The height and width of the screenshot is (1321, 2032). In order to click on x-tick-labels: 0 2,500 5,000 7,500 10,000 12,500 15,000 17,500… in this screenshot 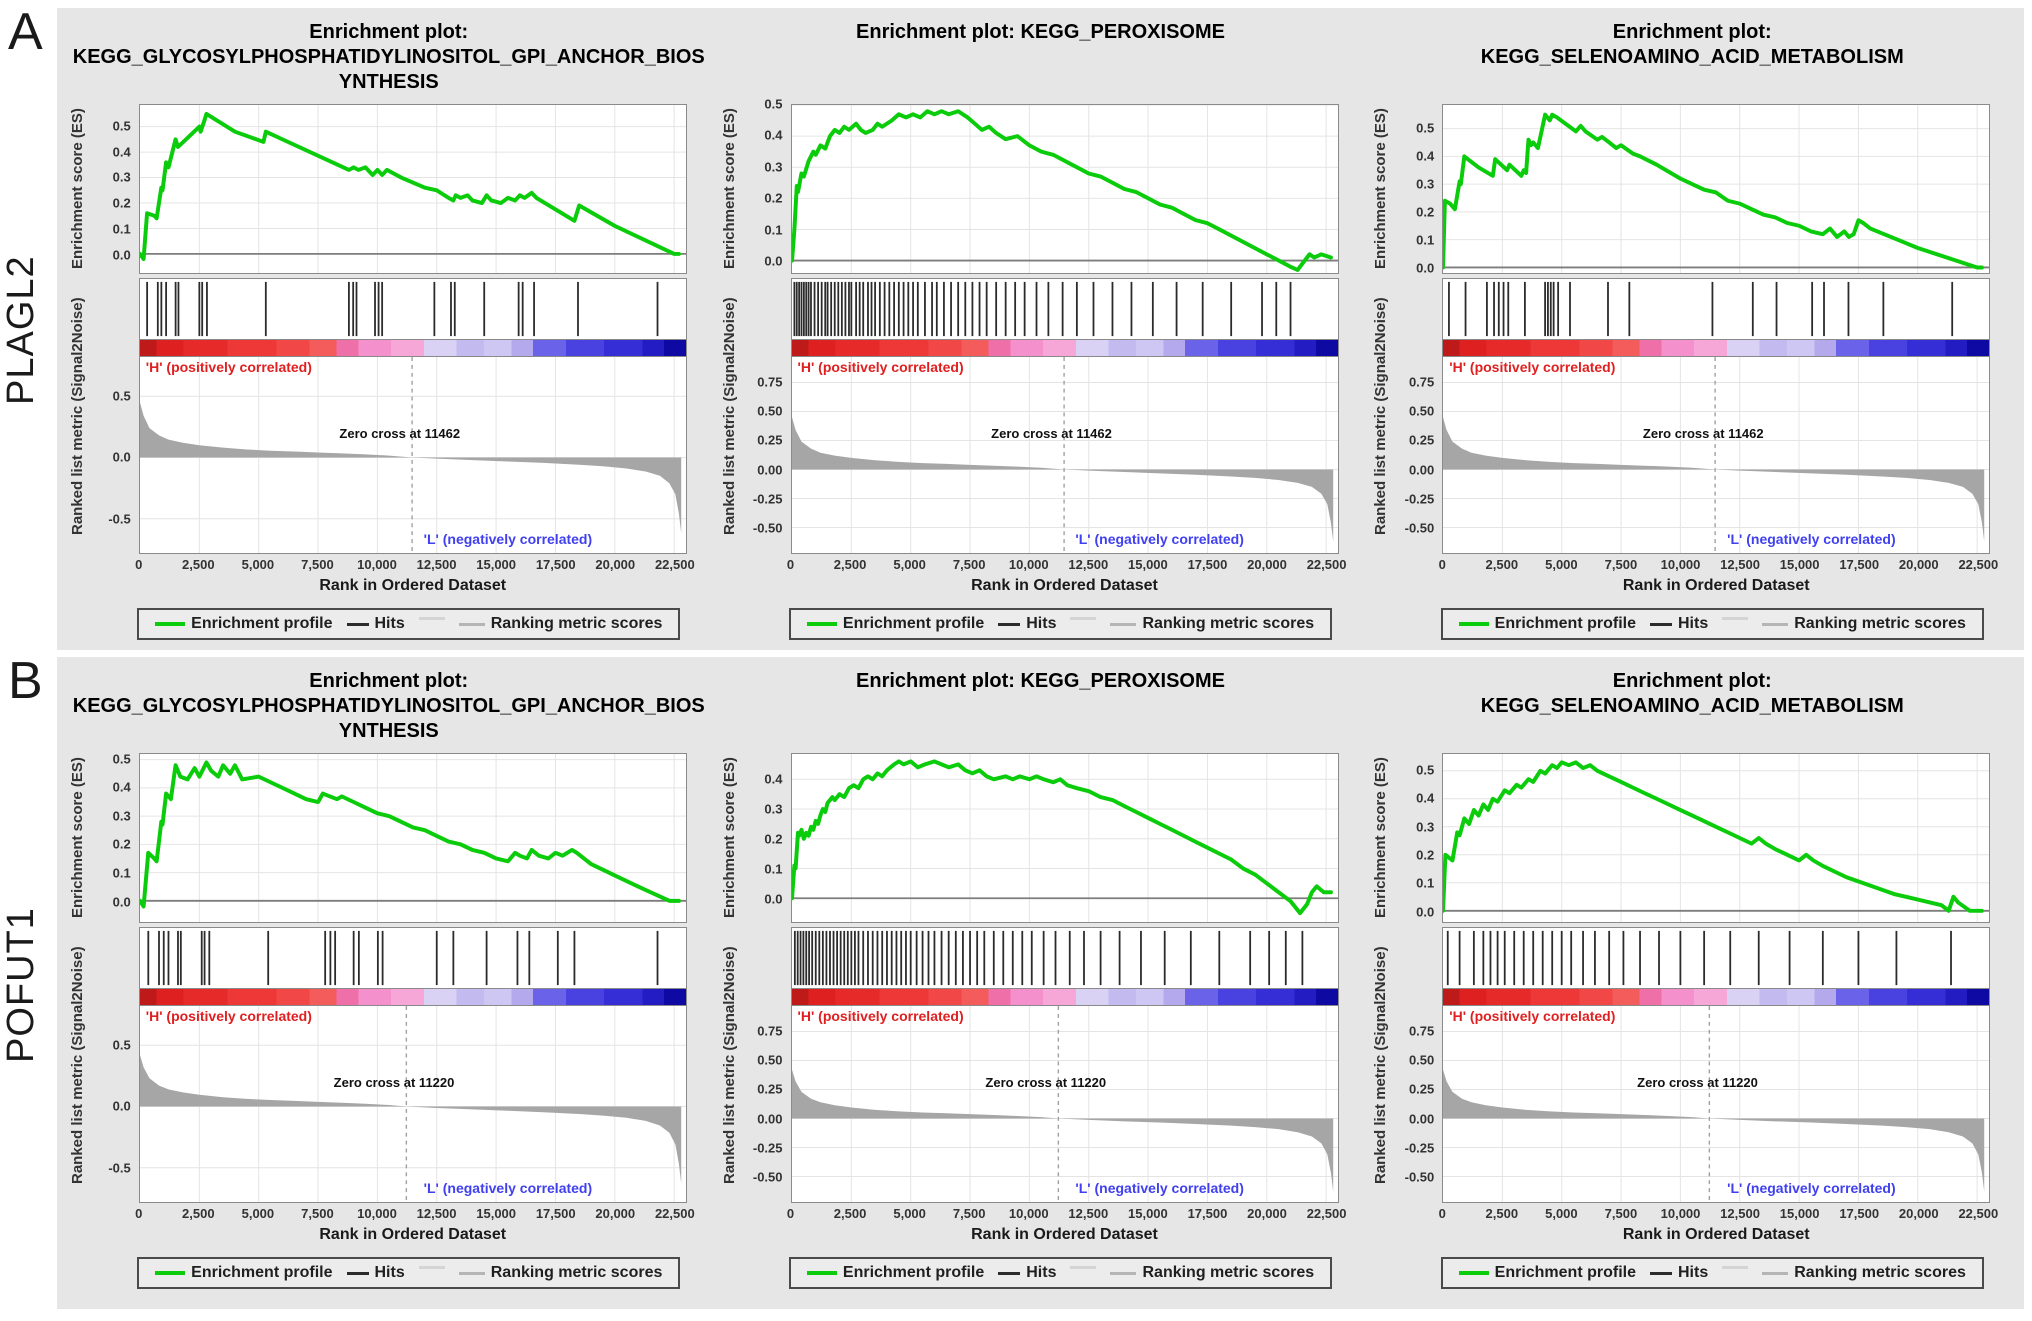, I will do `click(1719, 564)`.